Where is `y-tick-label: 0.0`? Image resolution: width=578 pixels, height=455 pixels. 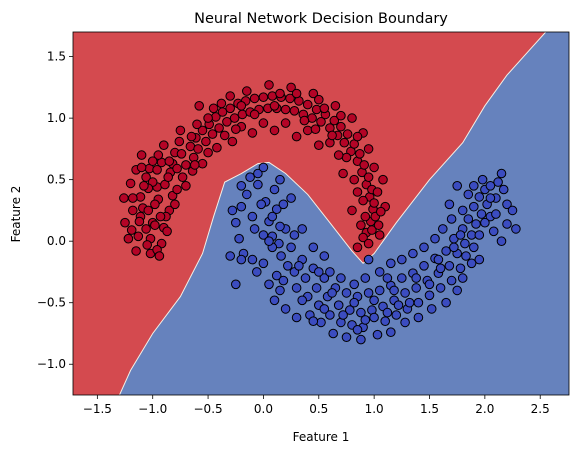
y-tick-label: 0.0 is located at coordinates (56, 241).